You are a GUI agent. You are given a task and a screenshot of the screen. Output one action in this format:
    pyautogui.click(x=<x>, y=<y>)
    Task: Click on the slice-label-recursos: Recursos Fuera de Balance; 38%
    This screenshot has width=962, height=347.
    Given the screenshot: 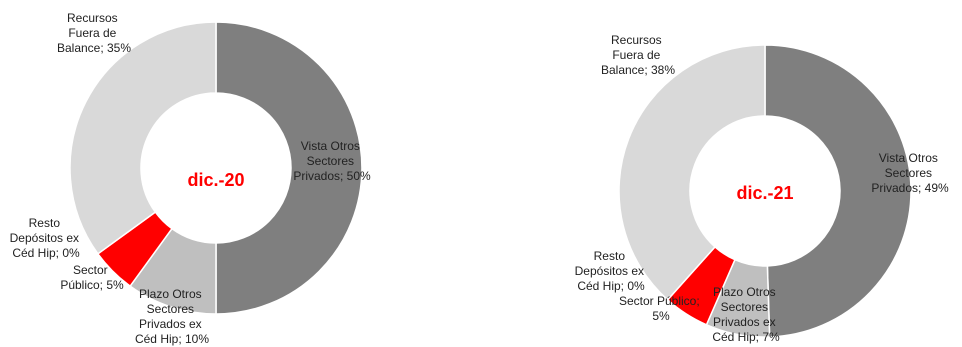 What is the action you would take?
    pyautogui.click(x=638, y=55)
    